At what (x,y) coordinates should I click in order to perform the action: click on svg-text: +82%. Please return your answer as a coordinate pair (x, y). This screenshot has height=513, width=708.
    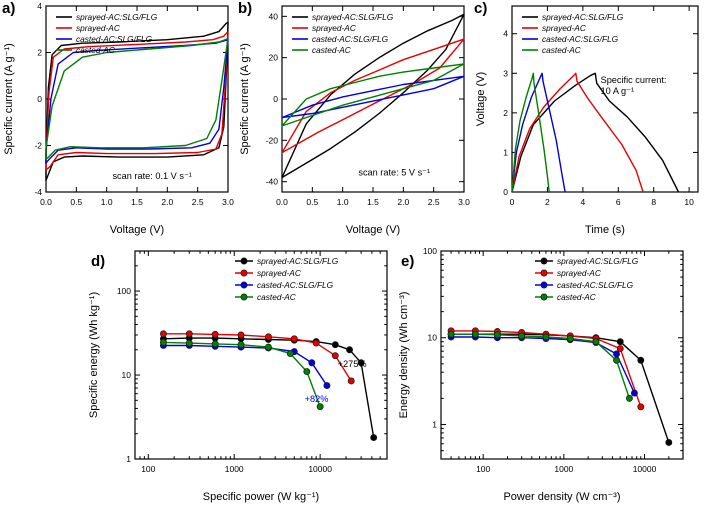
    Looking at the image, I should click on (317, 399).